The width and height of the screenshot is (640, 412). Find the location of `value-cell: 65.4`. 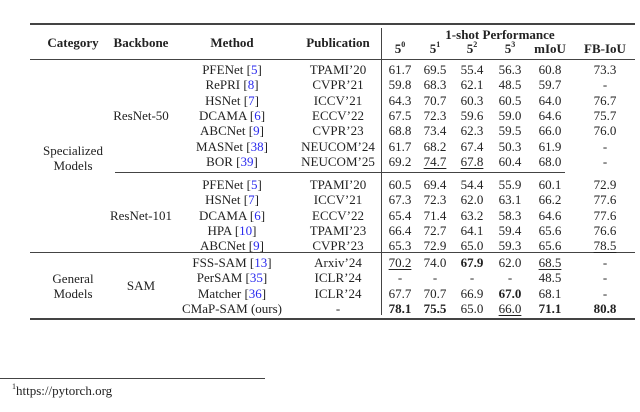

value-cell: 65.4 is located at coordinates (400, 215).